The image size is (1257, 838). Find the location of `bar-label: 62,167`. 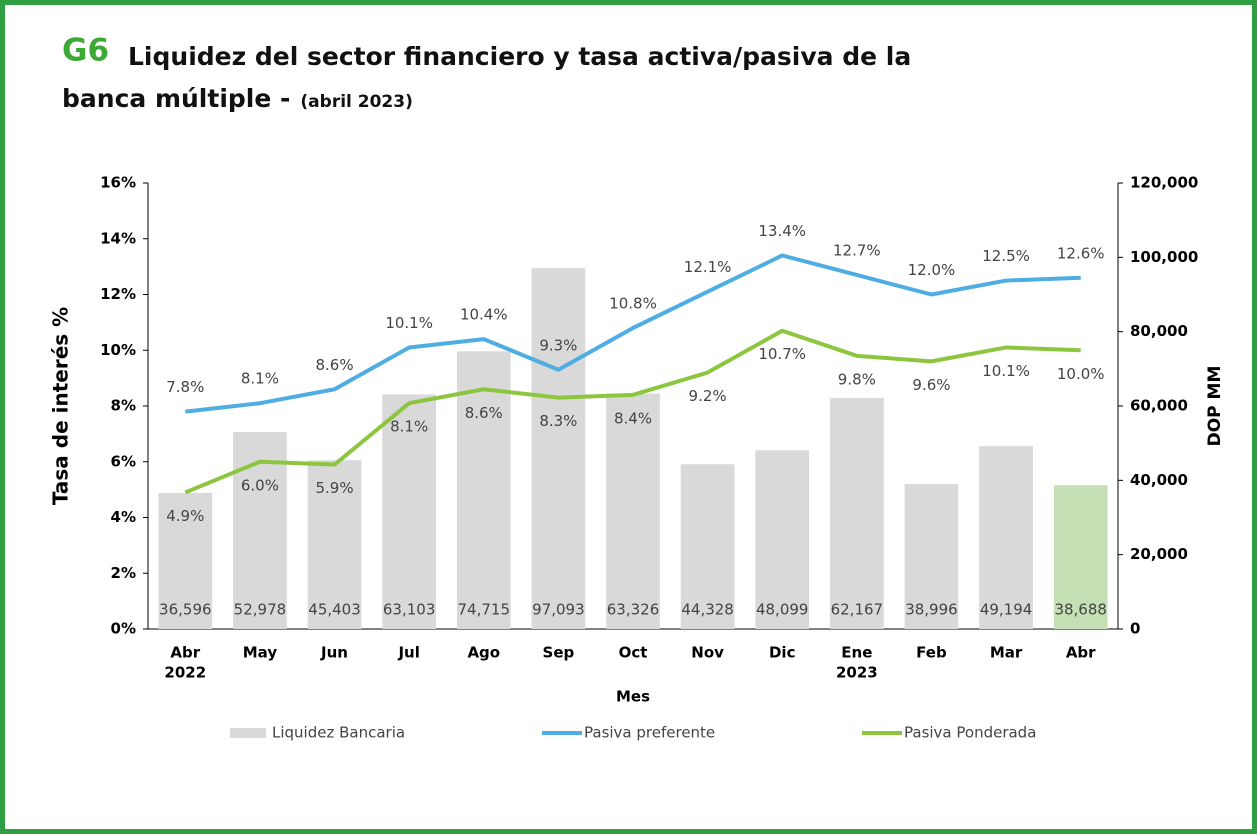

bar-label: 62,167 is located at coordinates (857, 610).